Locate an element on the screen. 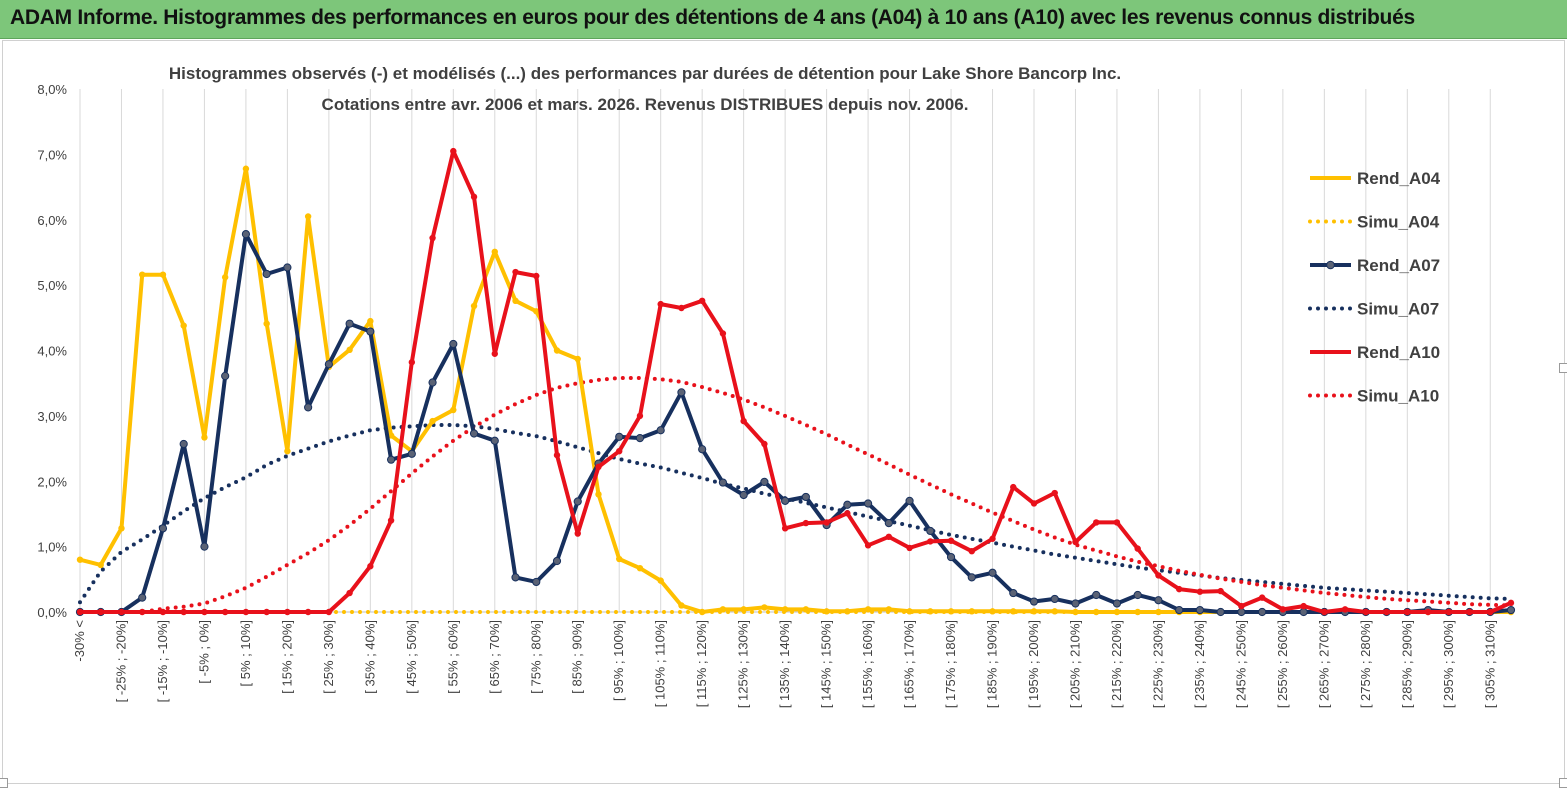  x-tick-label: [ 195% ; 200%] is located at coordinates (1033, 664).